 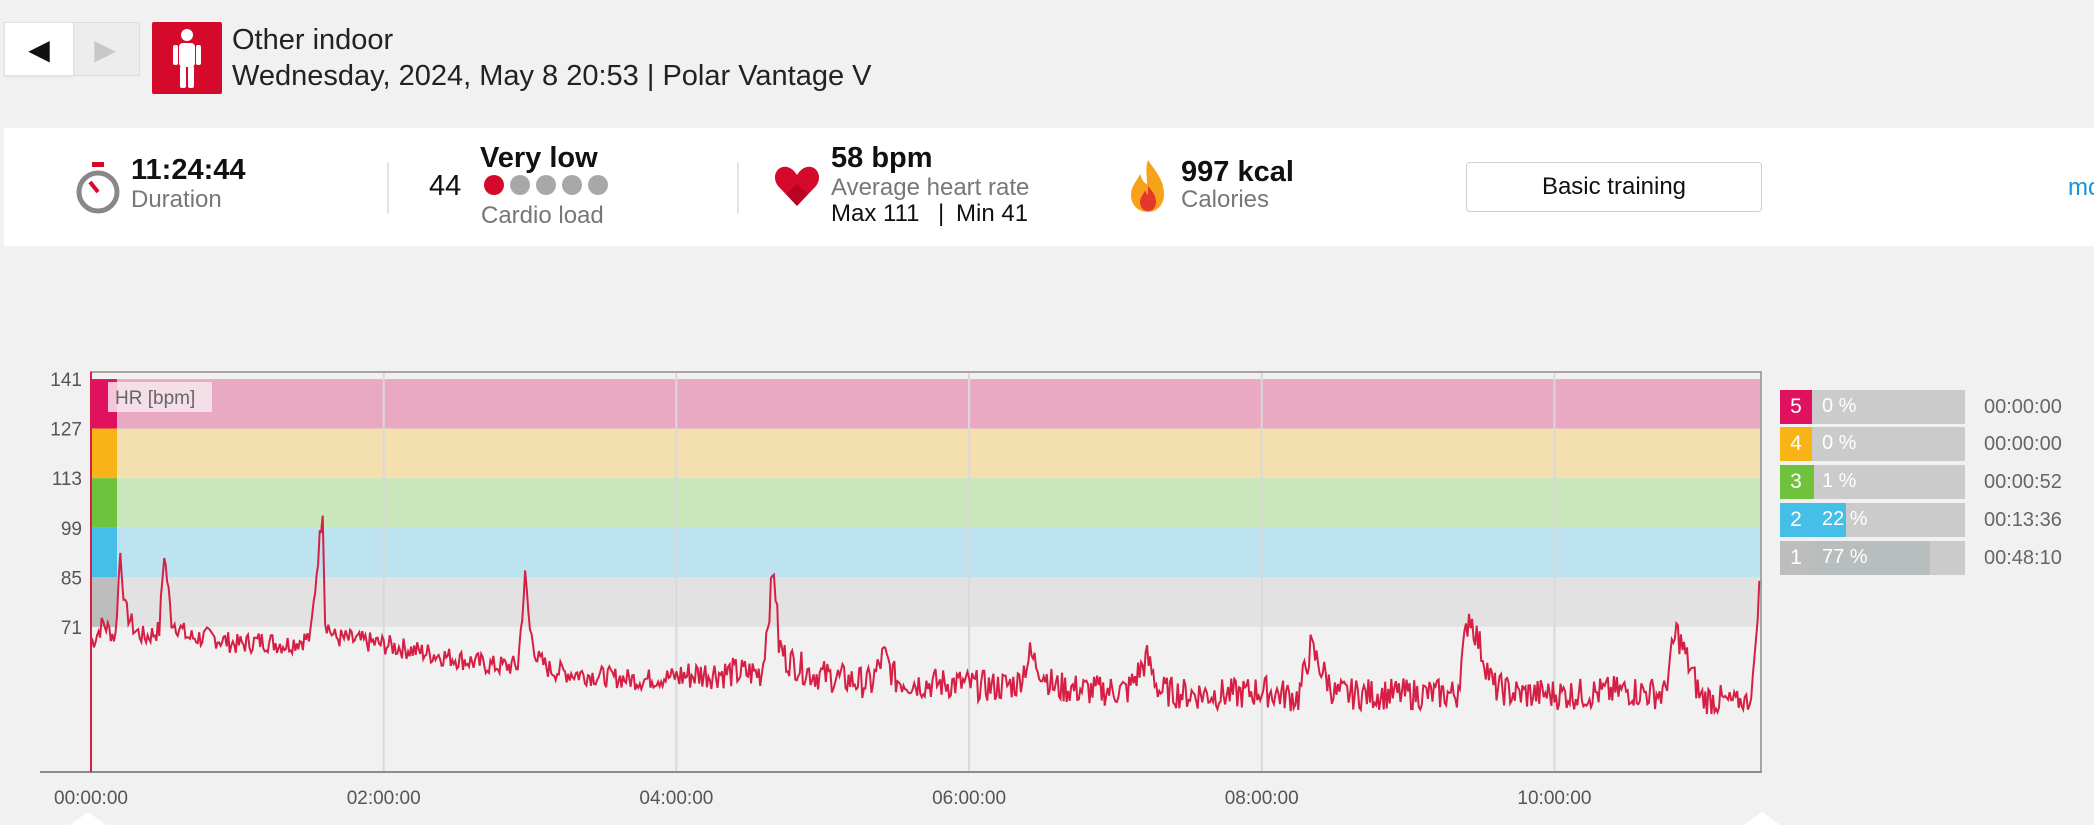 What do you see at coordinates (1796, 407) in the screenshot?
I see `zone-number: 5` at bounding box center [1796, 407].